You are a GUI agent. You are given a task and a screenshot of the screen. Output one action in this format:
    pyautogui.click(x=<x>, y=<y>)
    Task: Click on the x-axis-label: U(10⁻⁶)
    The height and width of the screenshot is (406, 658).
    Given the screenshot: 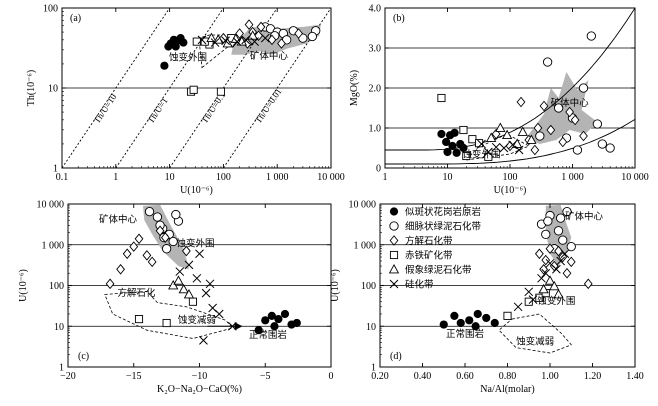 What is the action you would take?
    pyautogui.click(x=196, y=190)
    